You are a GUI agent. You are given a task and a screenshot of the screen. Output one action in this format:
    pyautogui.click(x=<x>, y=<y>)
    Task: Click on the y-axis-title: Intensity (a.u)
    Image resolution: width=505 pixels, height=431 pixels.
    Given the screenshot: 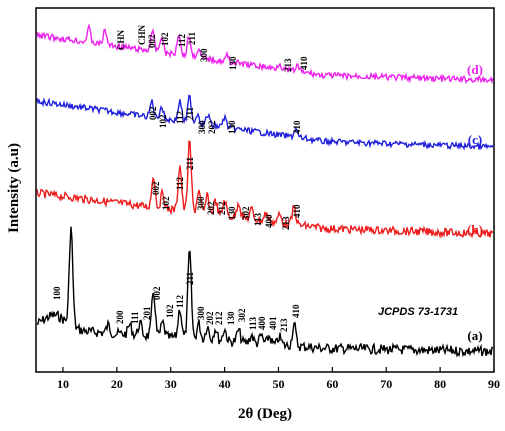 What is the action you would take?
    pyautogui.click(x=14, y=188)
    